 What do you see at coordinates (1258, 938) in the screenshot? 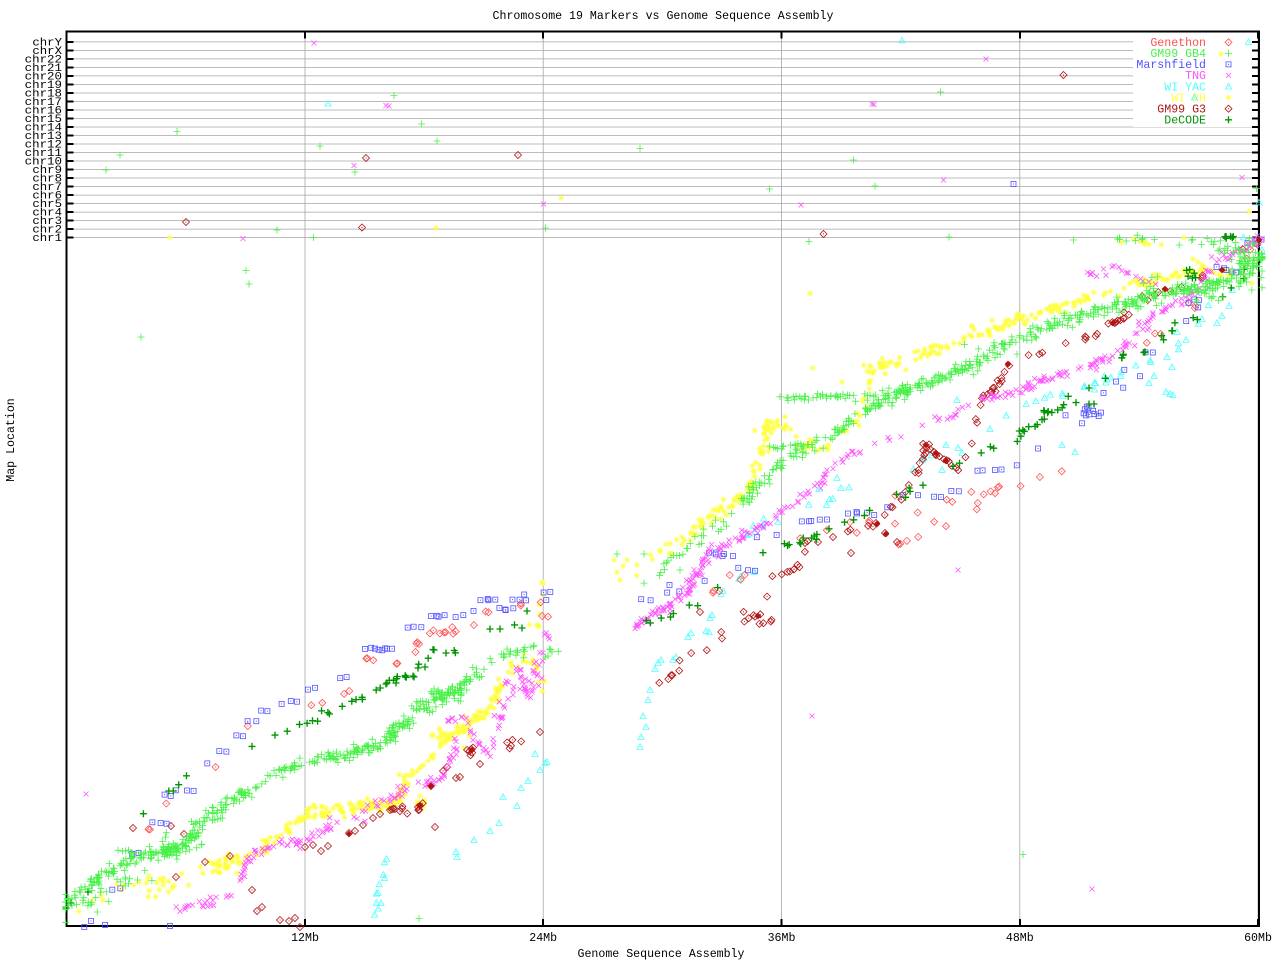
I see `svg-text: 60Mb` at bounding box center [1258, 938].